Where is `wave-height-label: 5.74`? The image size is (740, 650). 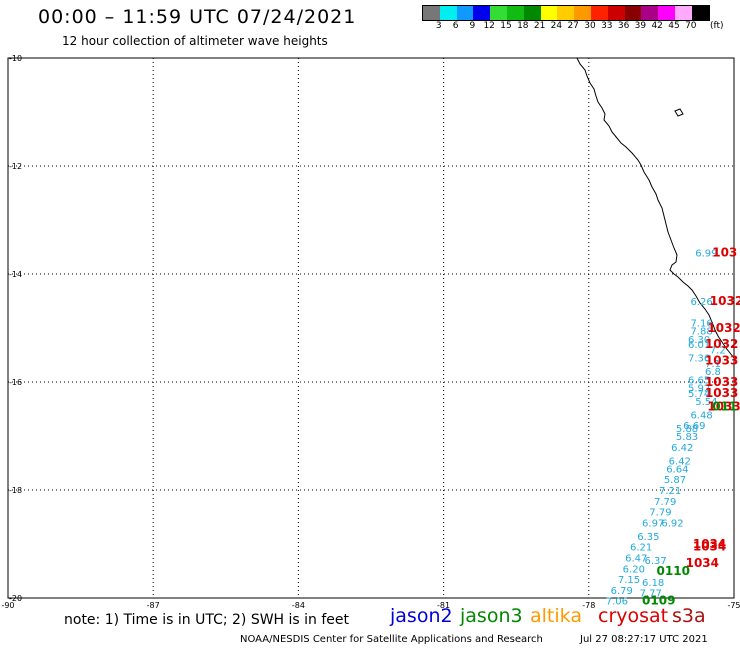
wave-height-label: 5.74 is located at coordinates (699, 394).